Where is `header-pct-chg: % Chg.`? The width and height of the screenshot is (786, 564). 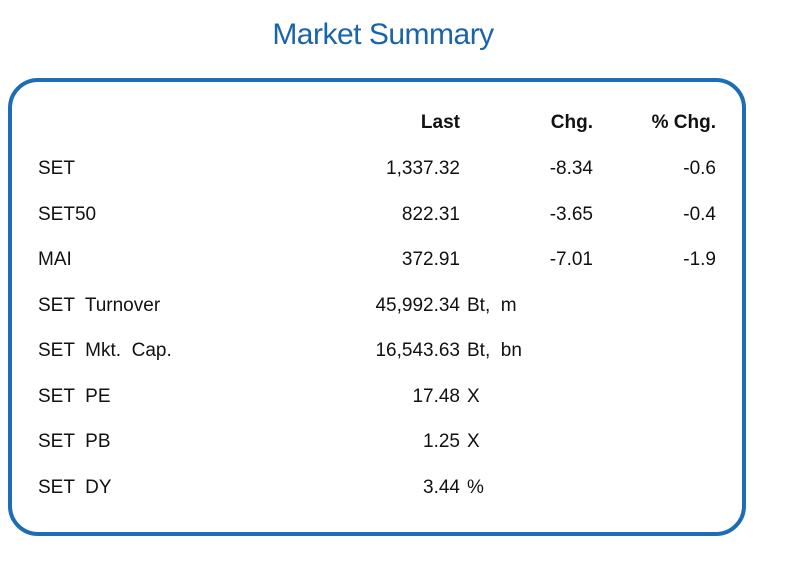
header-pct-chg: % Chg. is located at coordinates (683, 122).